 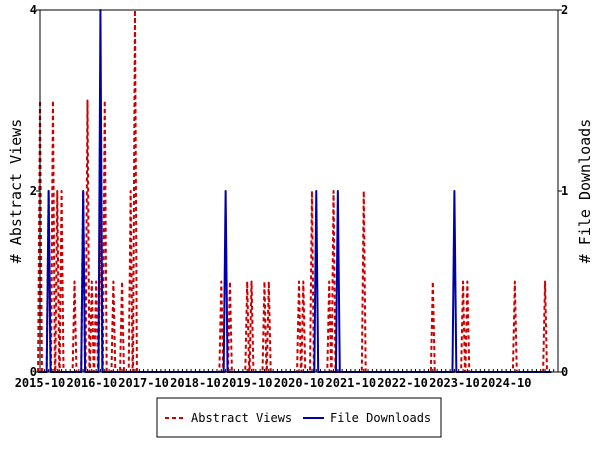 I want to click on legend-label-abstract-views: Abstract Views, so click(x=241, y=418).